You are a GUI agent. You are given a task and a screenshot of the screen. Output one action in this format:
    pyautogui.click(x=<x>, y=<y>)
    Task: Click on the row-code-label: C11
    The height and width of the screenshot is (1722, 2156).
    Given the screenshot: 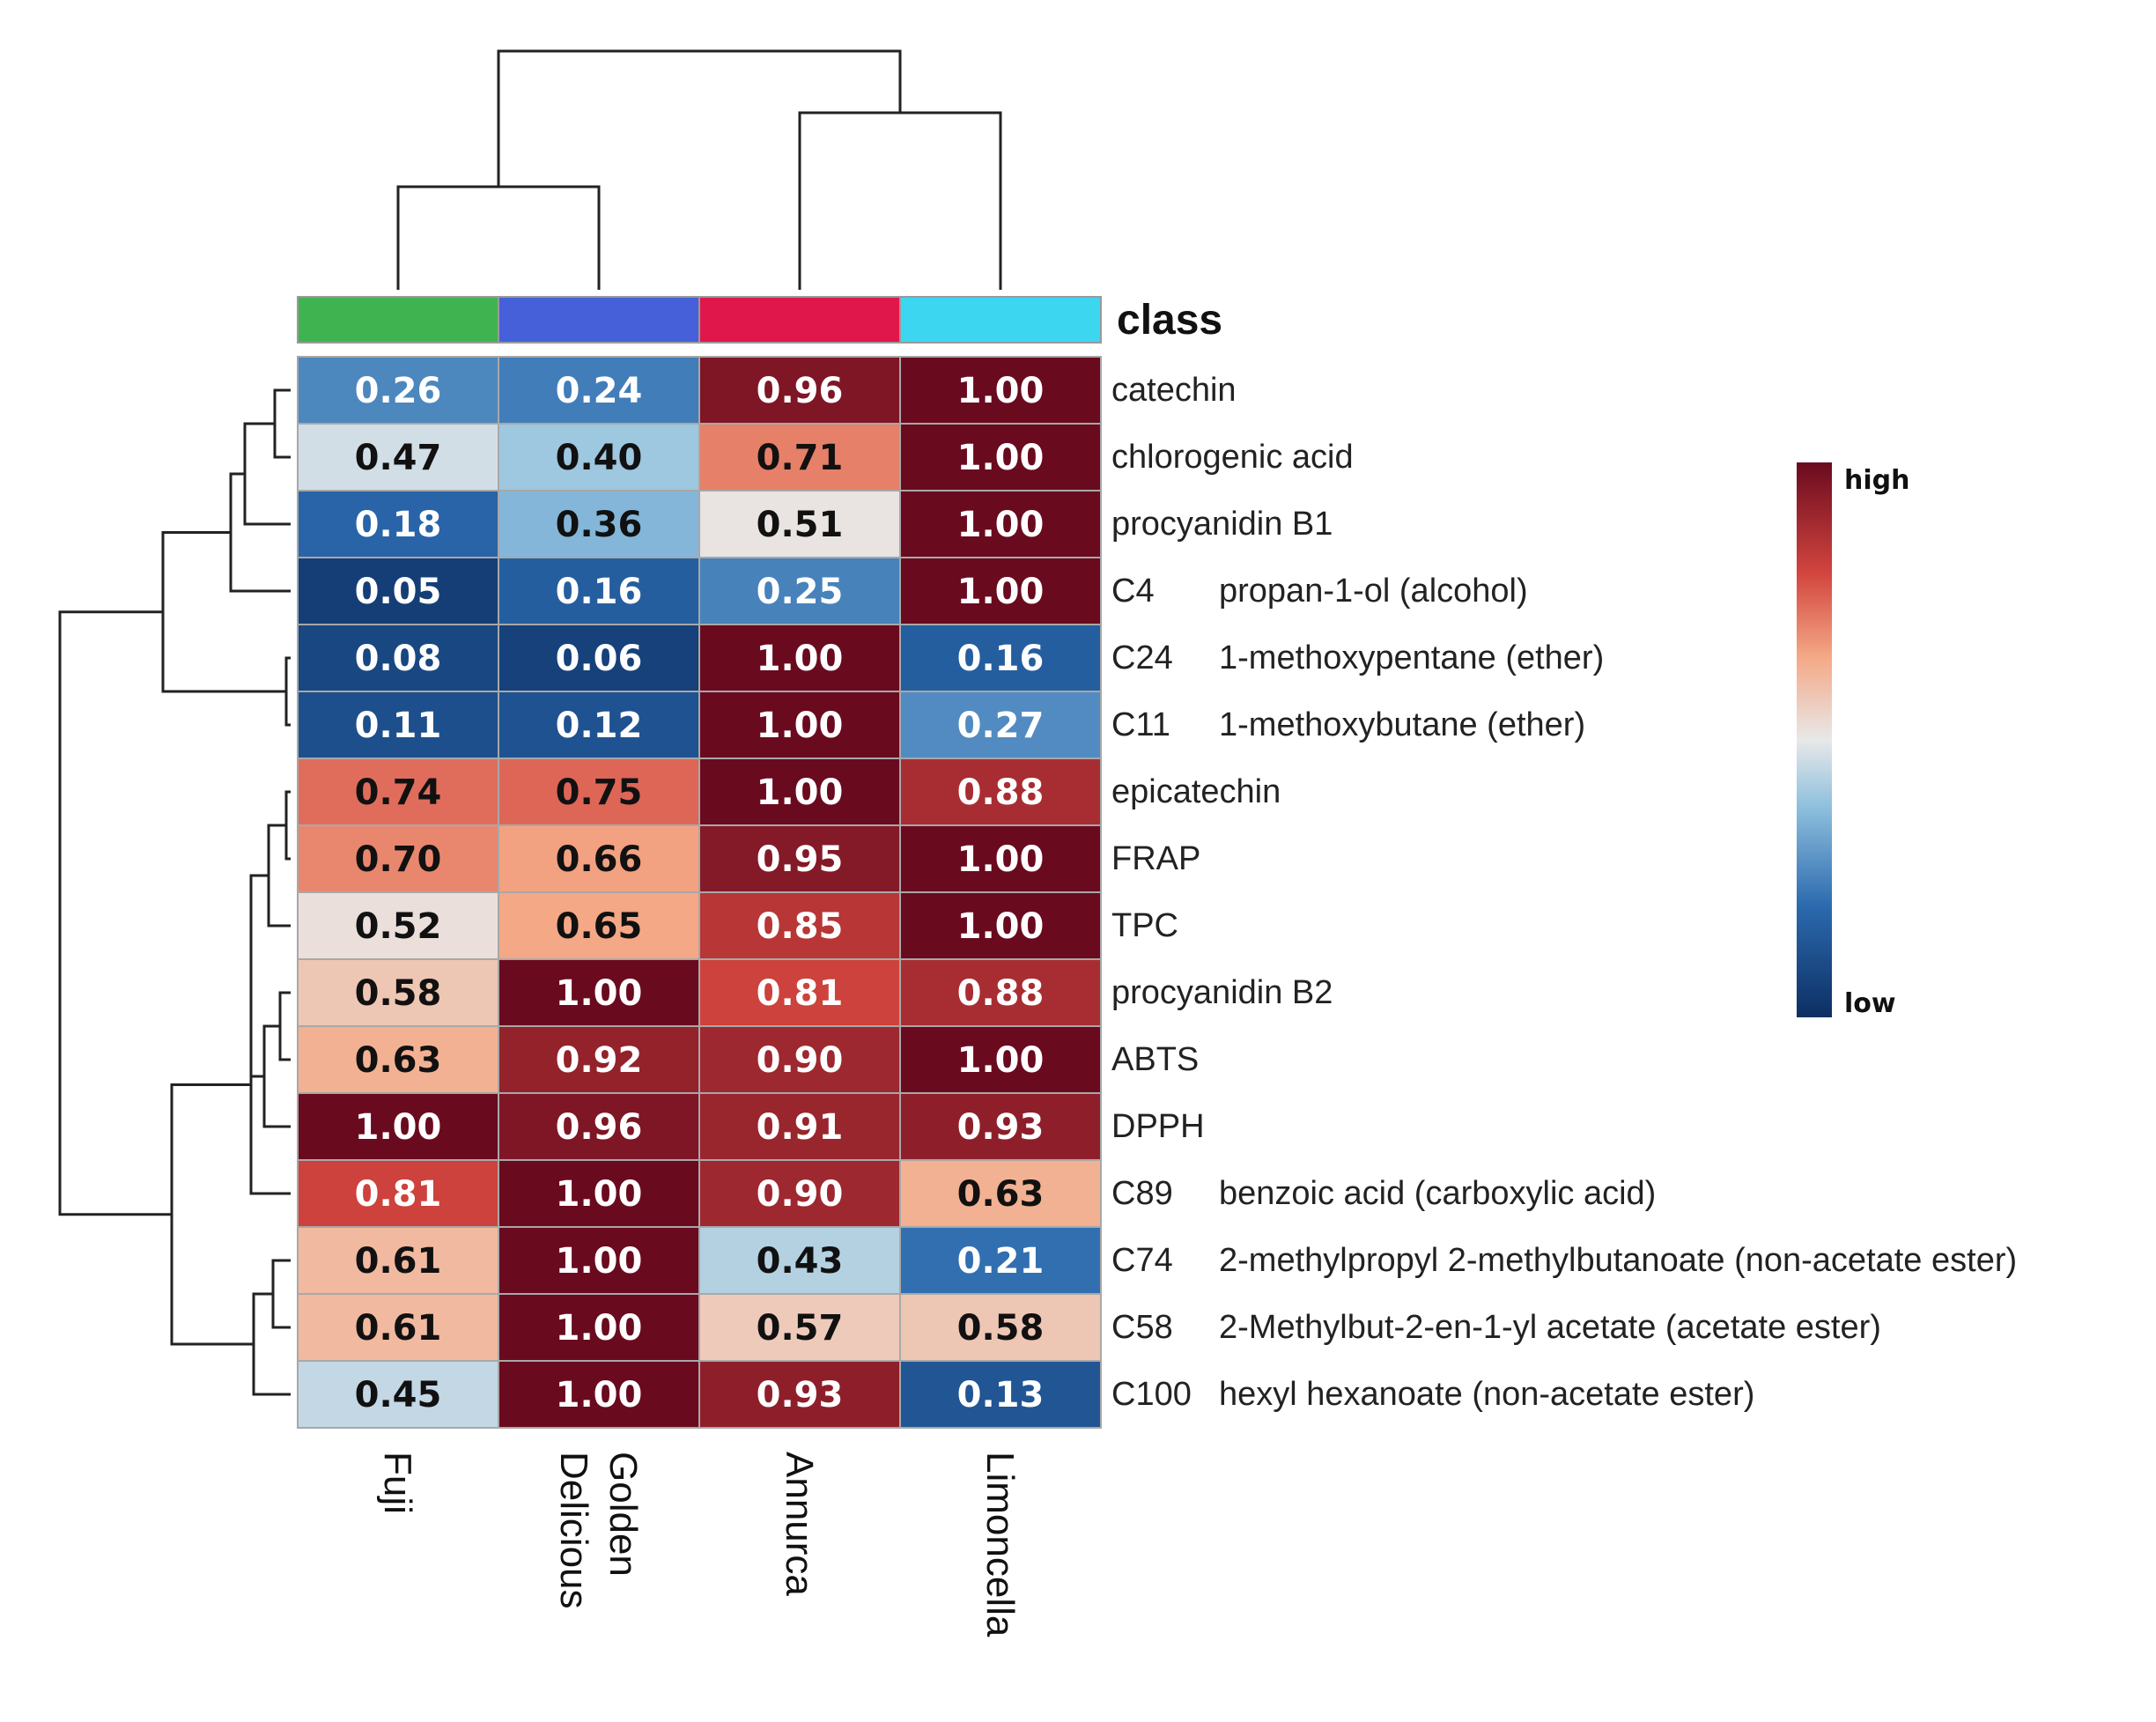 What is the action you would take?
    pyautogui.click(x=1140, y=724)
    